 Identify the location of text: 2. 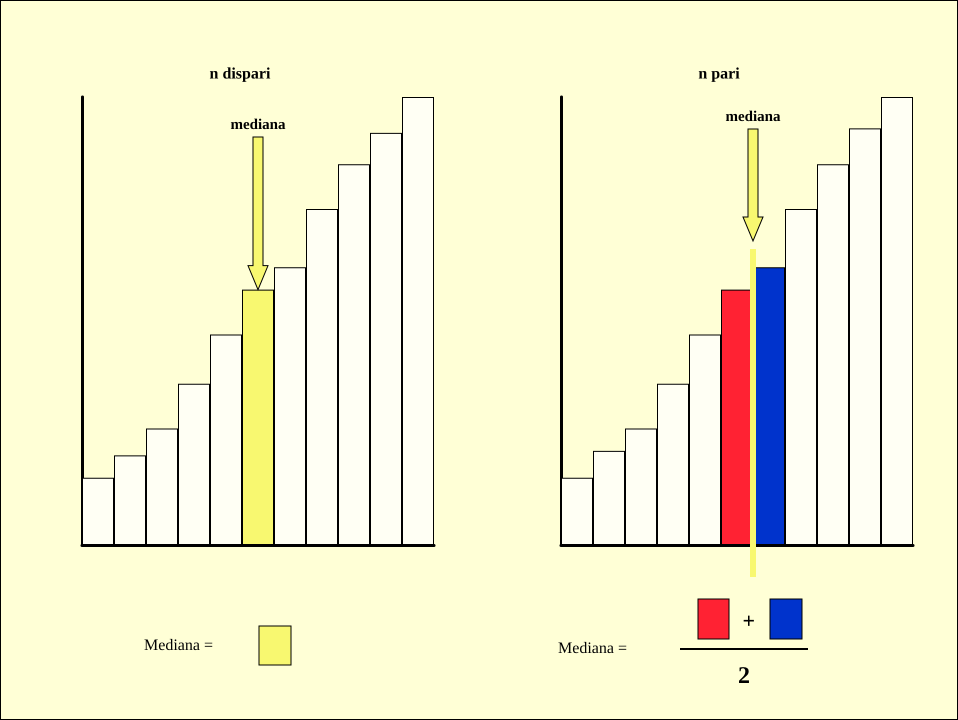
(744, 676).